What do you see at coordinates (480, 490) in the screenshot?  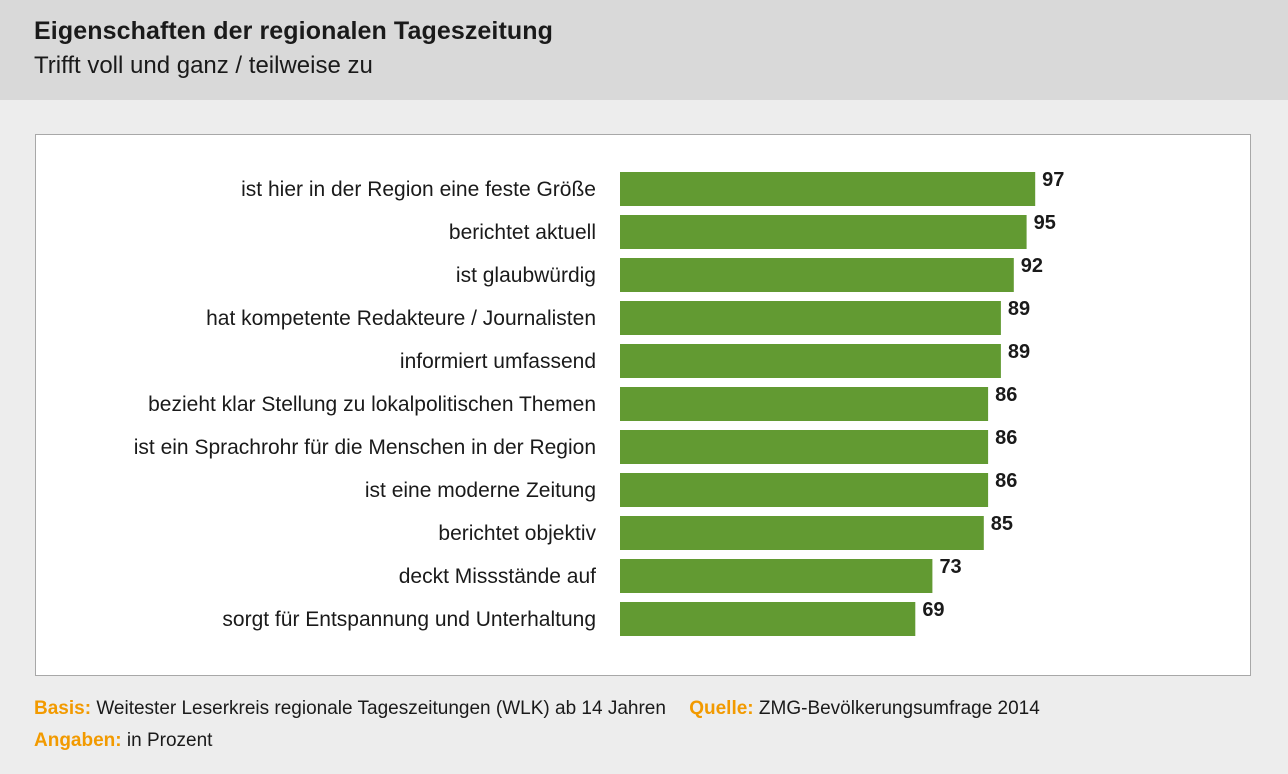 I see `category-label: ist eine moderne Zeitung` at bounding box center [480, 490].